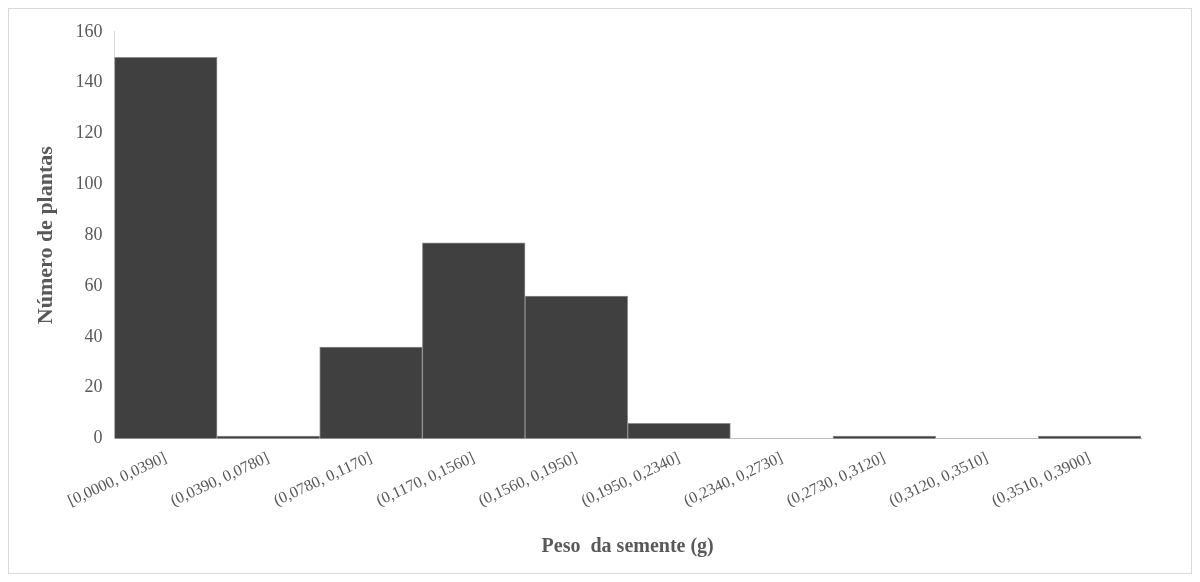  Describe the element at coordinates (44, 235) in the screenshot. I see `y-axis-title: Número de plantas` at that location.